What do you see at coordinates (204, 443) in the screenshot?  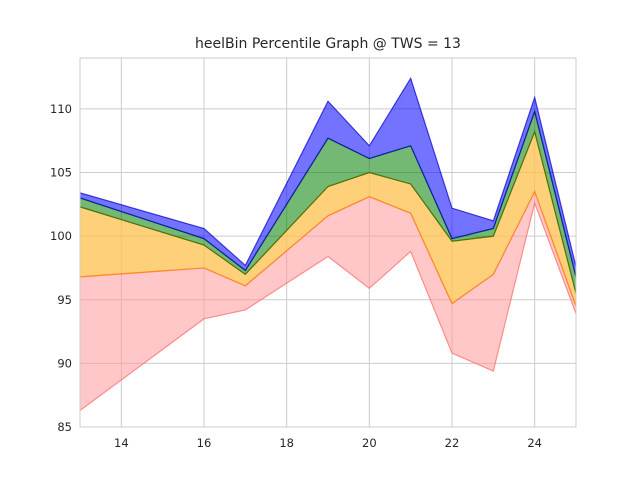 I see `x-tick-label: 16` at bounding box center [204, 443].